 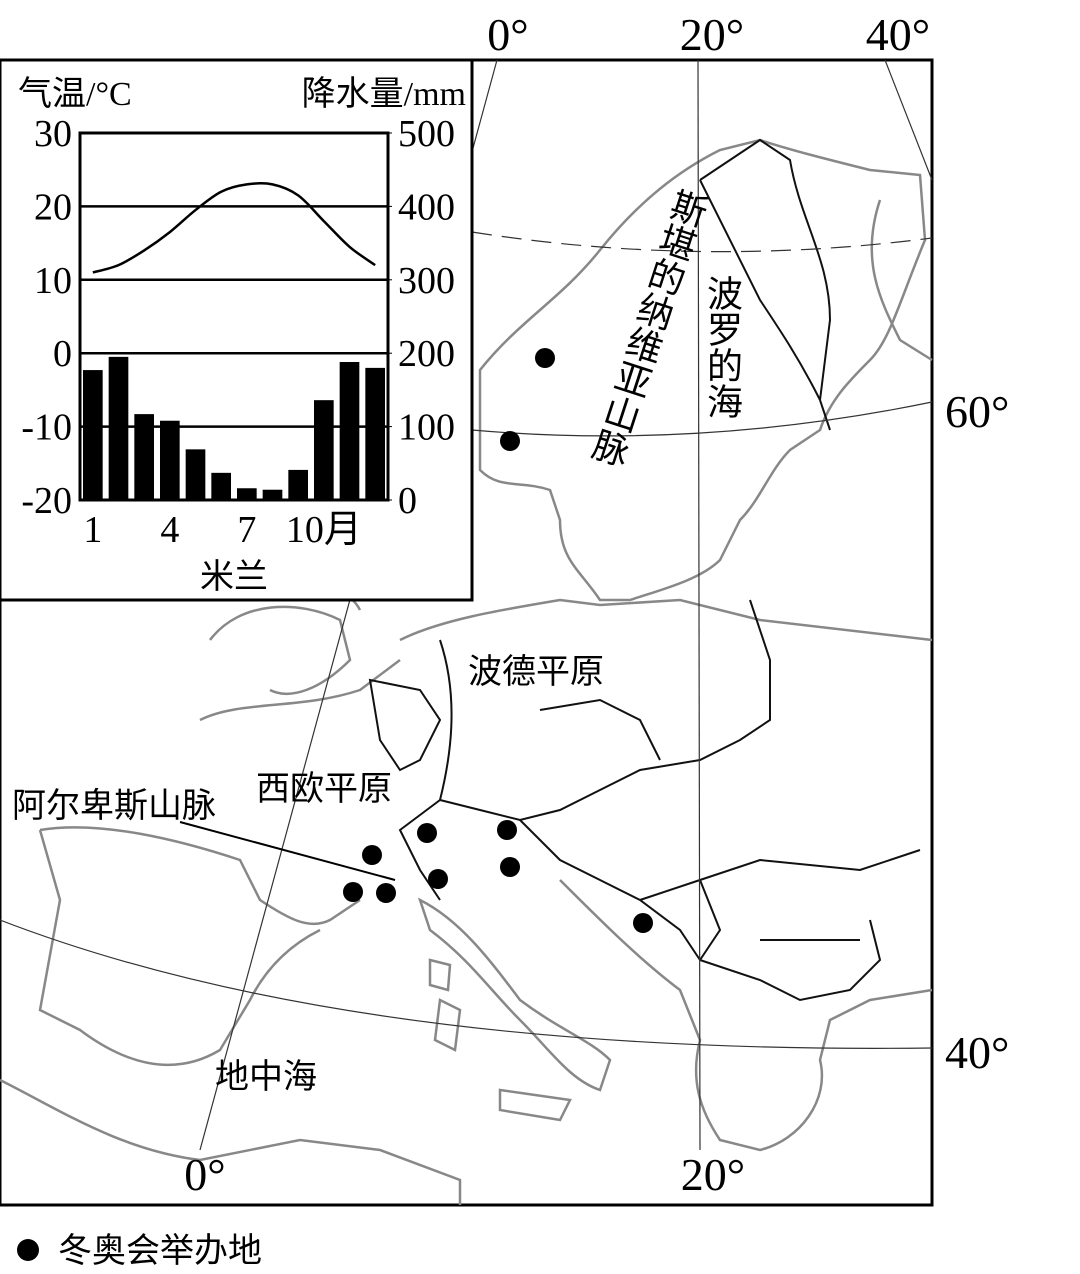 What do you see at coordinates (324, 530) in the screenshot?
I see `x-tick-label: 10月` at bounding box center [324, 530].